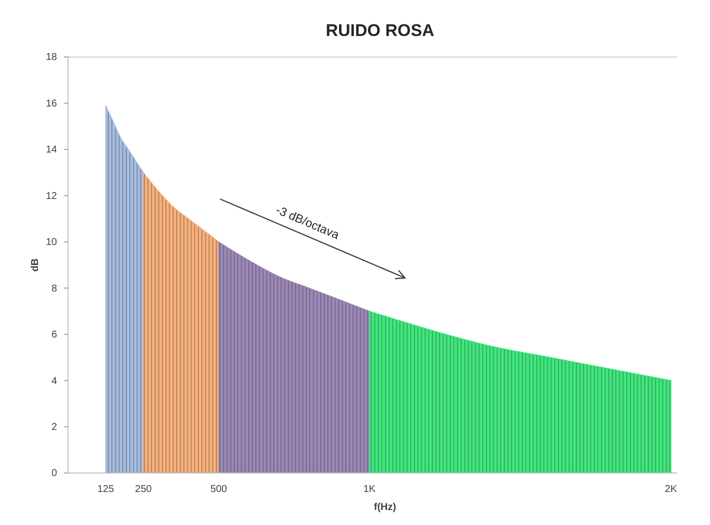  Describe the element at coordinates (35, 265) in the screenshot. I see `y-axis-title: dB` at that location.